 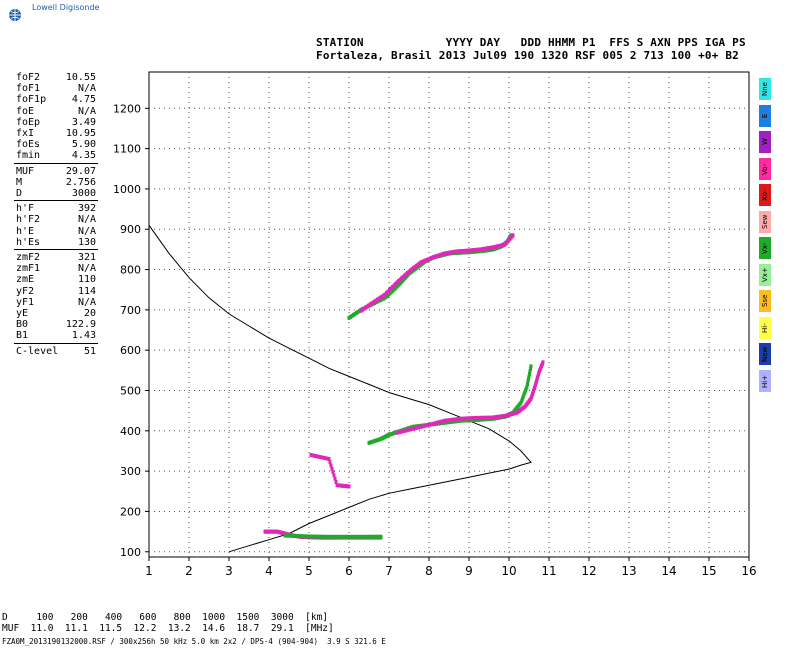 What do you see at coordinates (80, 325) in the screenshot?
I see `param-value: 122.9` at bounding box center [80, 325].